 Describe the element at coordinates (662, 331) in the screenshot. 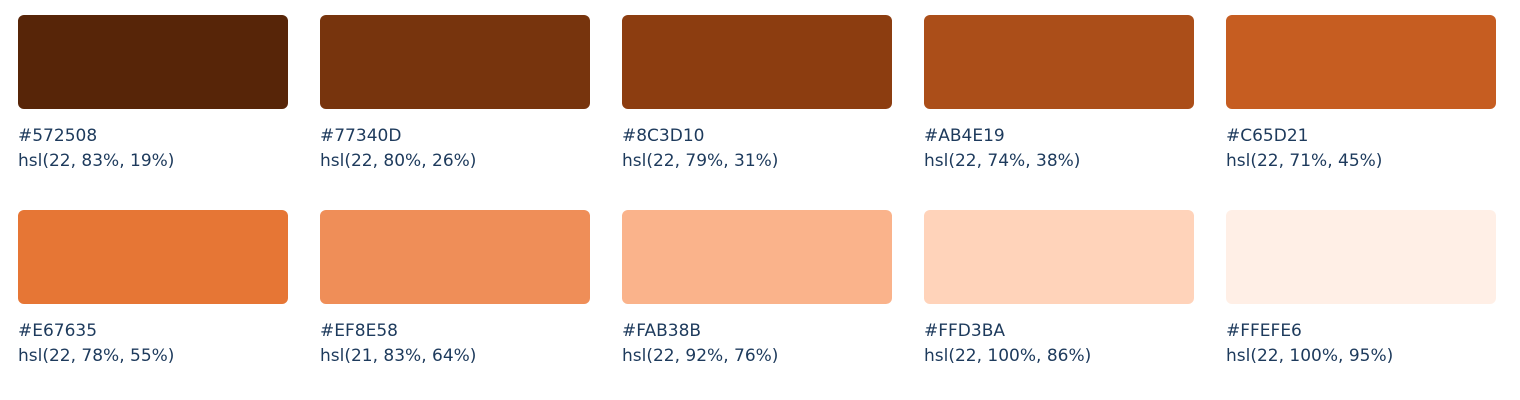

I see `hex-code: #FAB38B` at that location.